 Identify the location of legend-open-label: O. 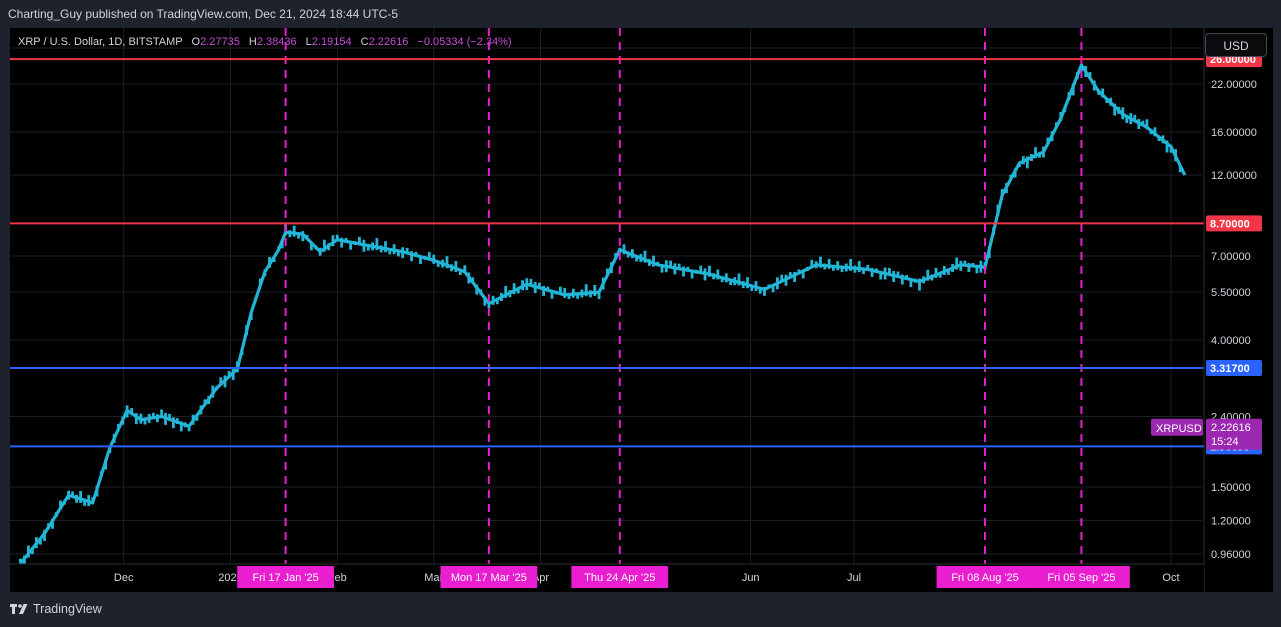
(196, 42).